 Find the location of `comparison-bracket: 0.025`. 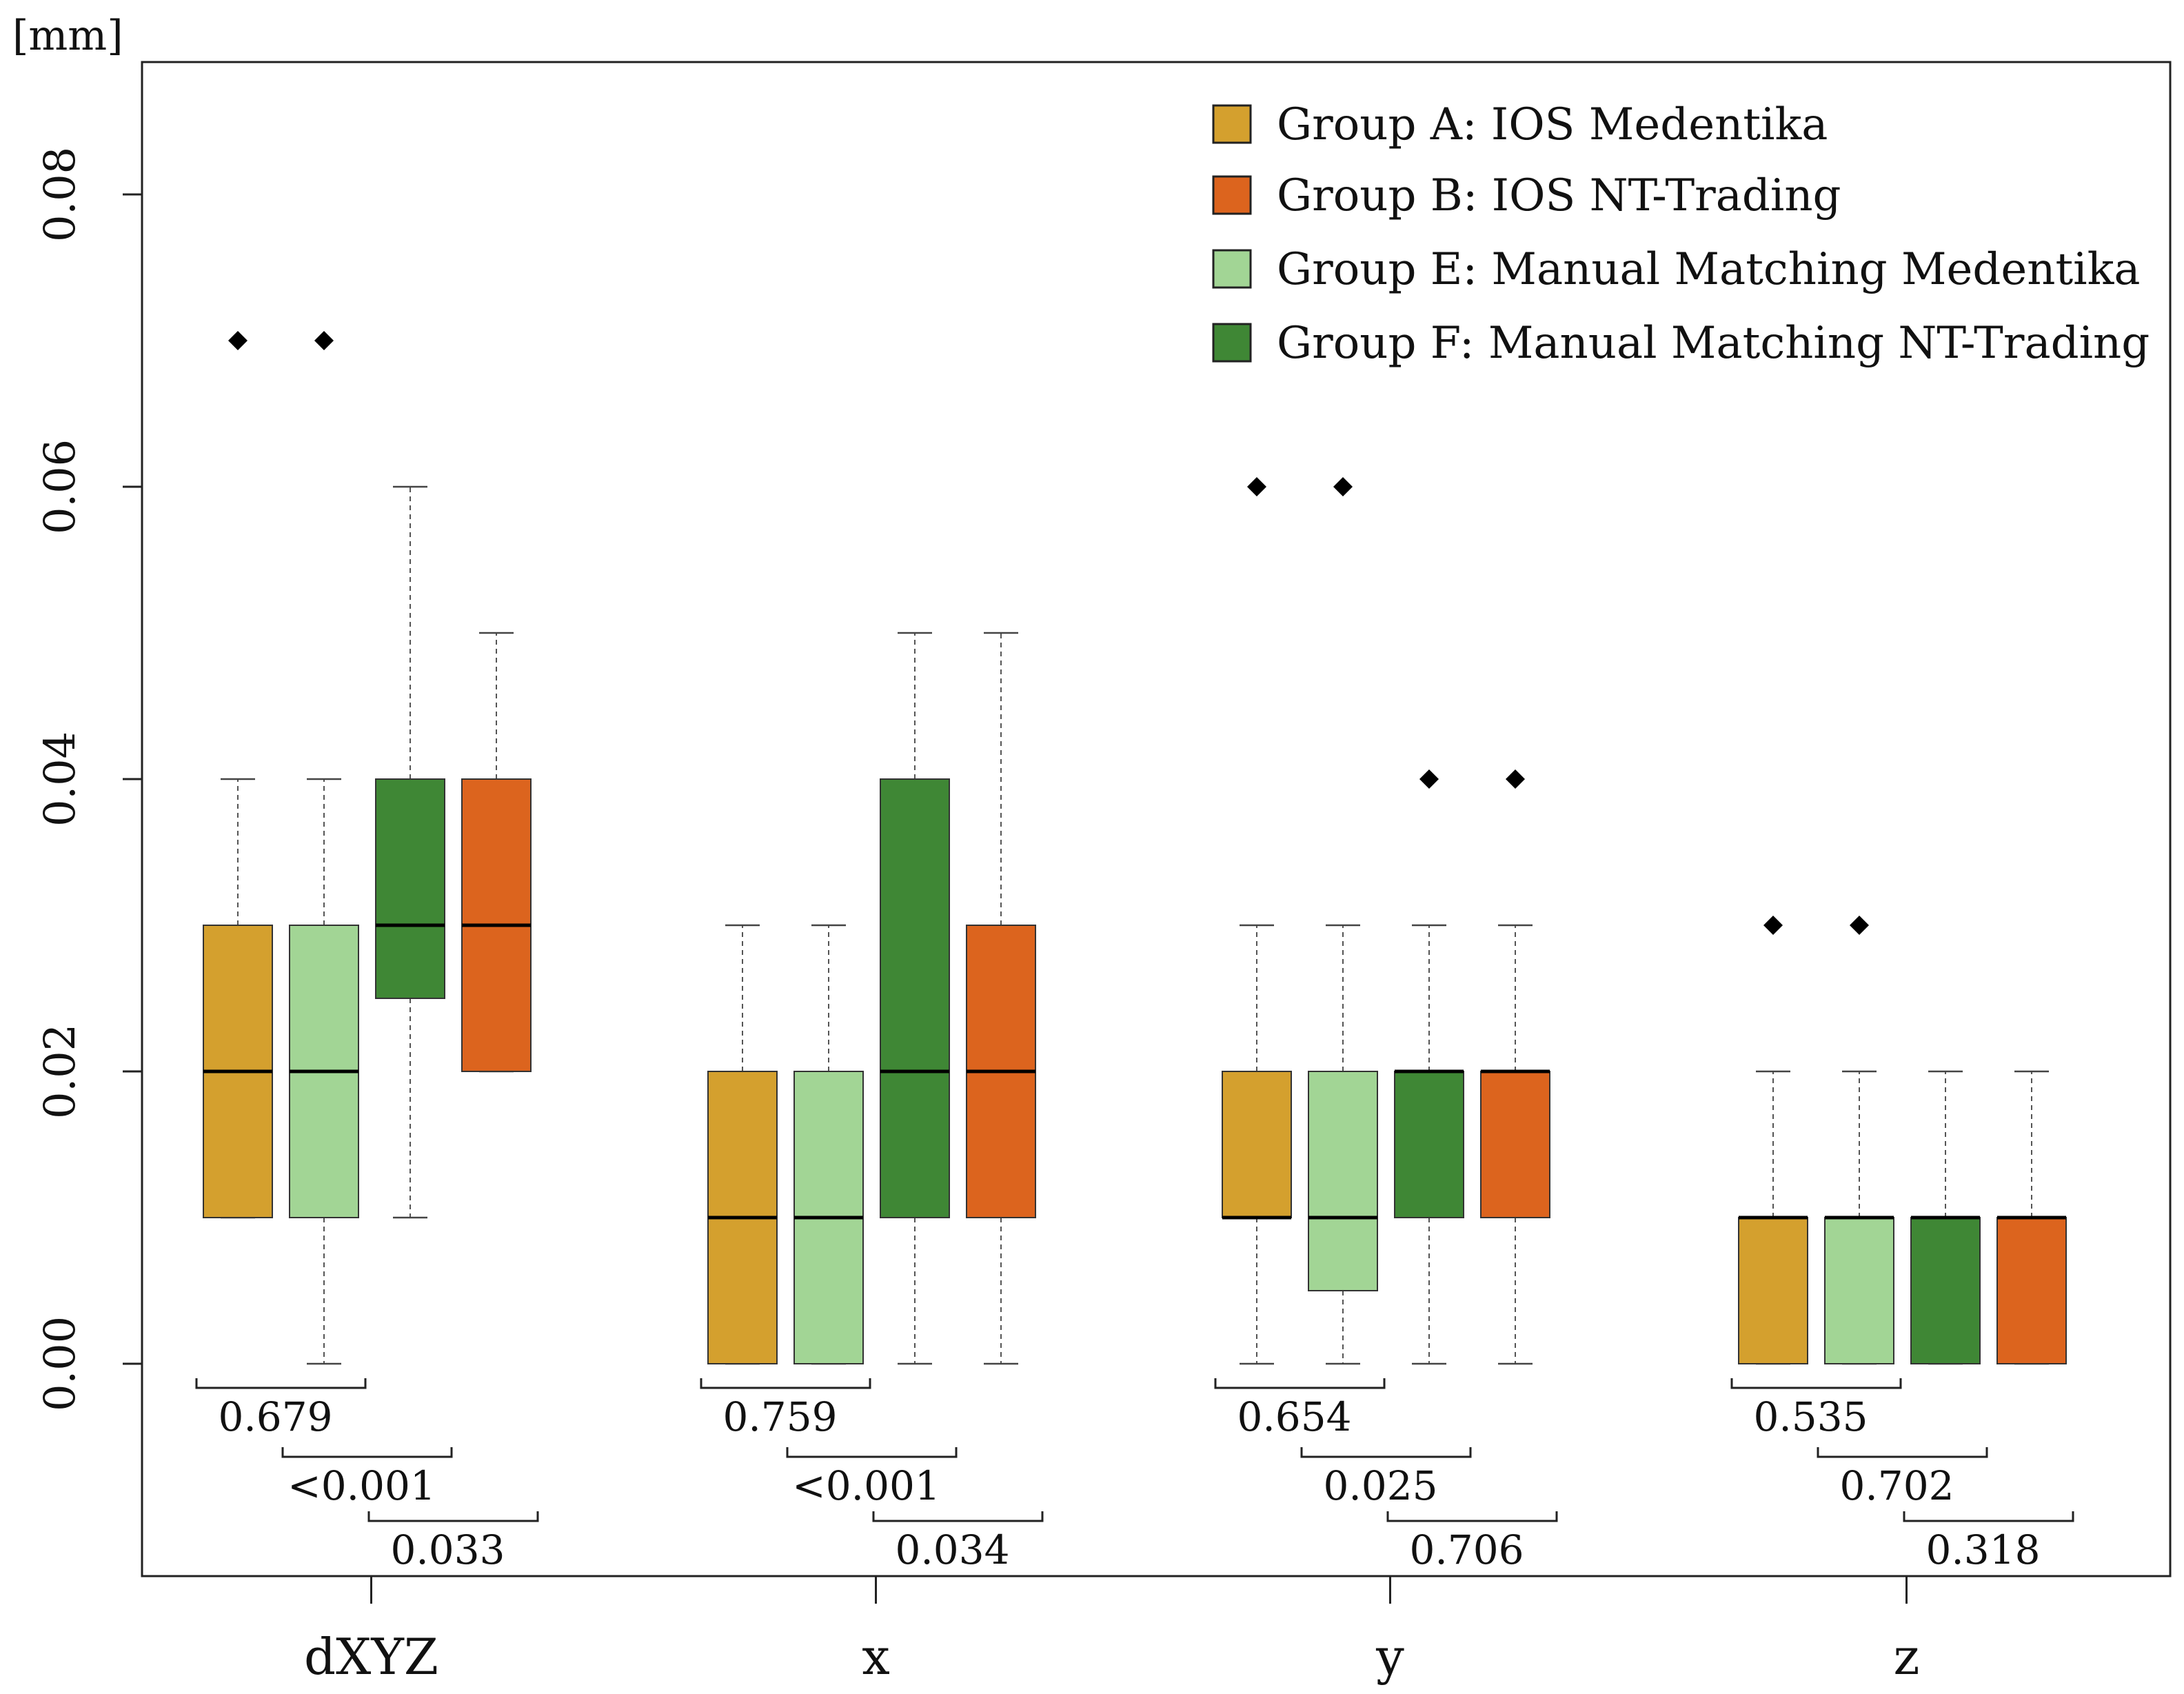

comparison-bracket: 0.025 is located at coordinates (1386, 1478).